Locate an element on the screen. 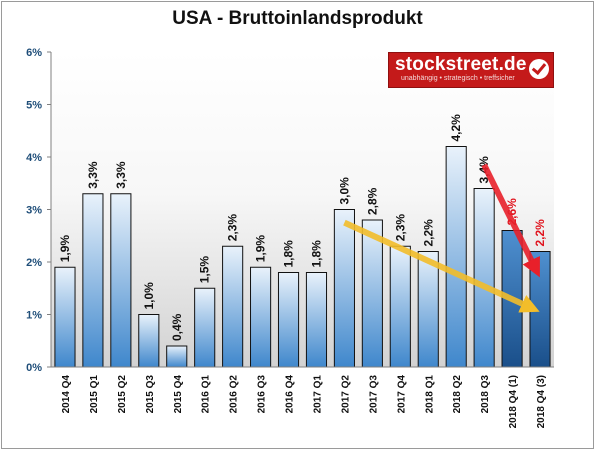 This screenshot has width=595, height=450. y-tick-label: 6% is located at coordinates (34, 53).